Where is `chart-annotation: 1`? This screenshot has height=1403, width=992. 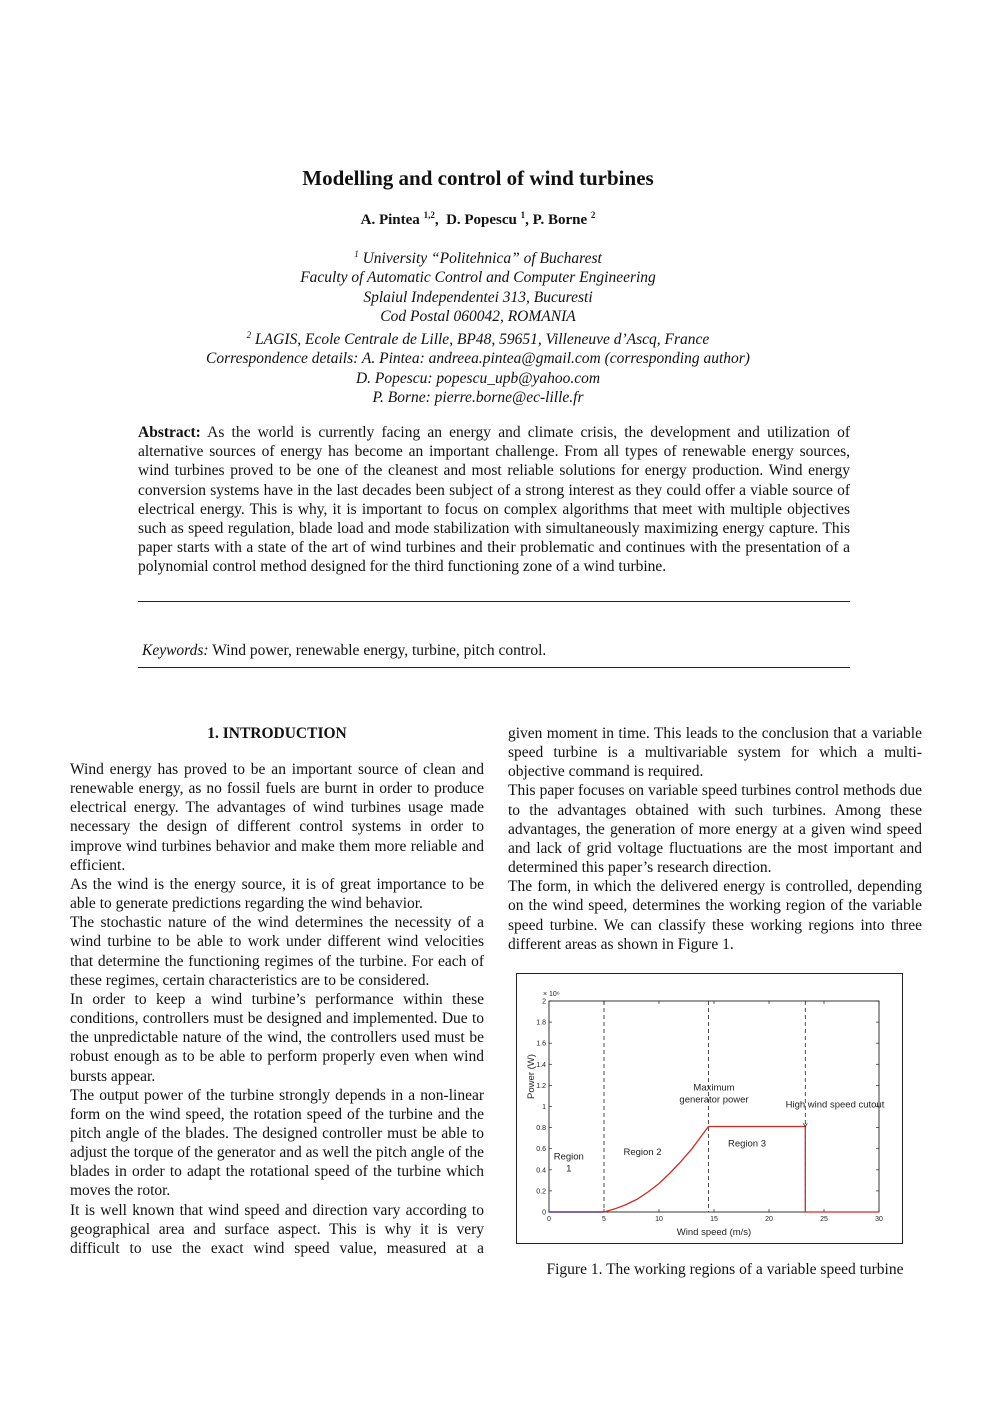
chart-annotation: 1 is located at coordinates (568, 1168).